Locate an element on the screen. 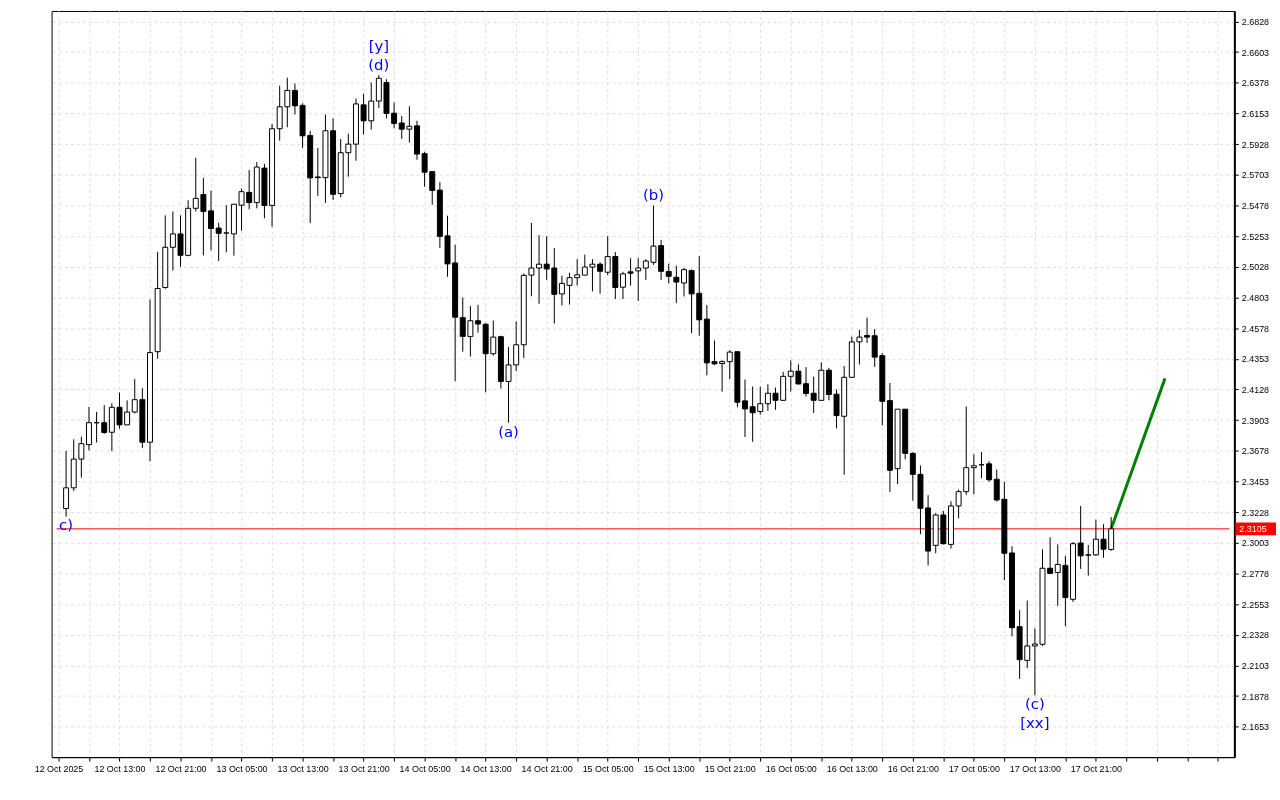 This screenshot has width=1280, height=800. x-tick-label: 15 Oct 13:00 is located at coordinates (669, 768).